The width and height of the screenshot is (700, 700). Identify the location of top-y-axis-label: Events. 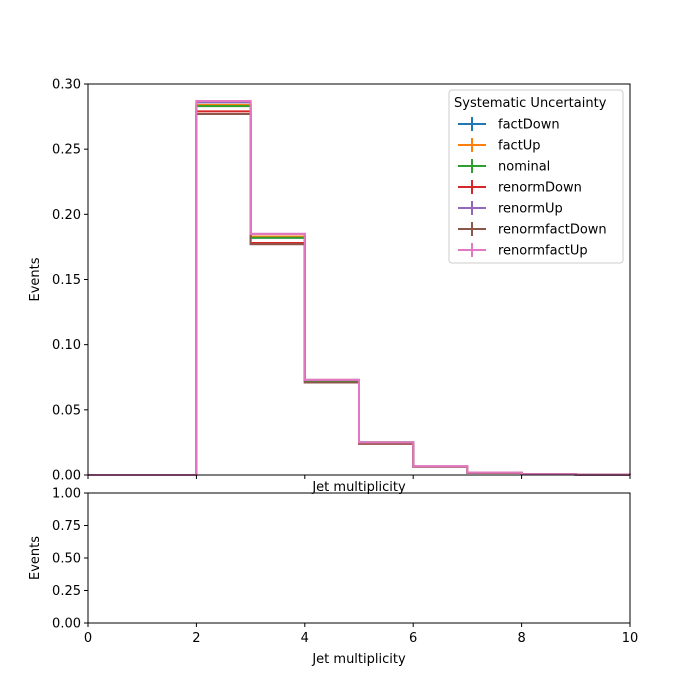
(35, 279).